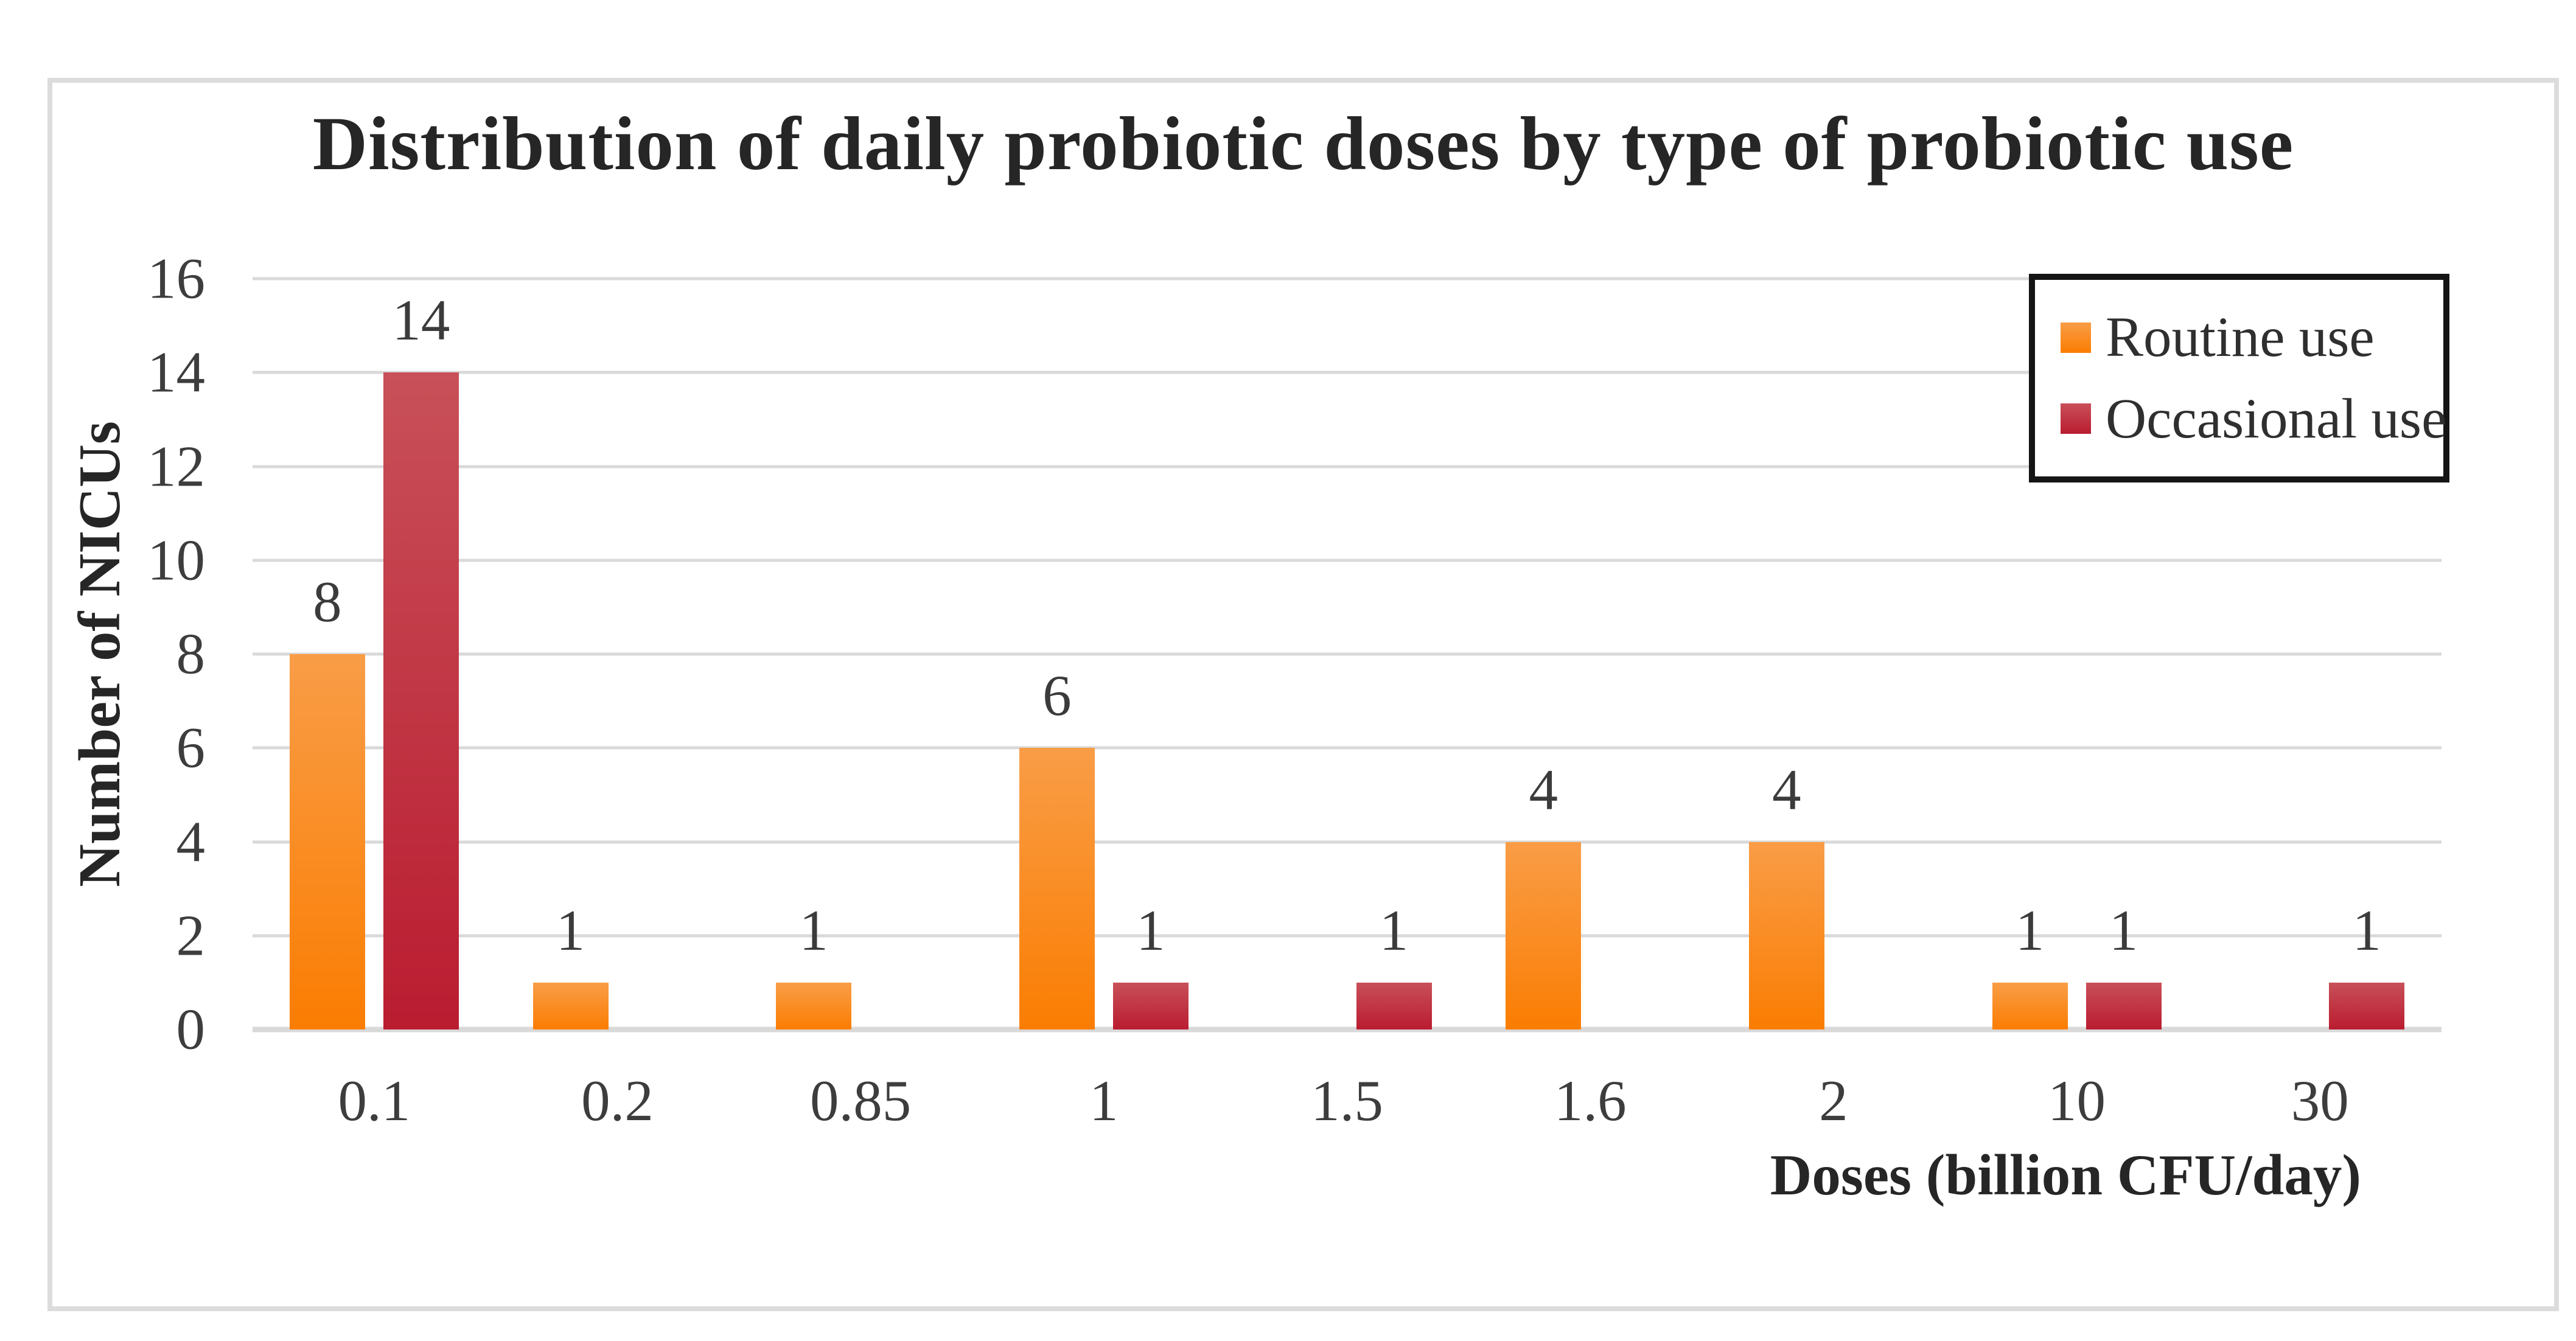 The image size is (2576, 1341). What do you see at coordinates (176, 373) in the screenshot?
I see `y-tick-label-14: 14` at bounding box center [176, 373].